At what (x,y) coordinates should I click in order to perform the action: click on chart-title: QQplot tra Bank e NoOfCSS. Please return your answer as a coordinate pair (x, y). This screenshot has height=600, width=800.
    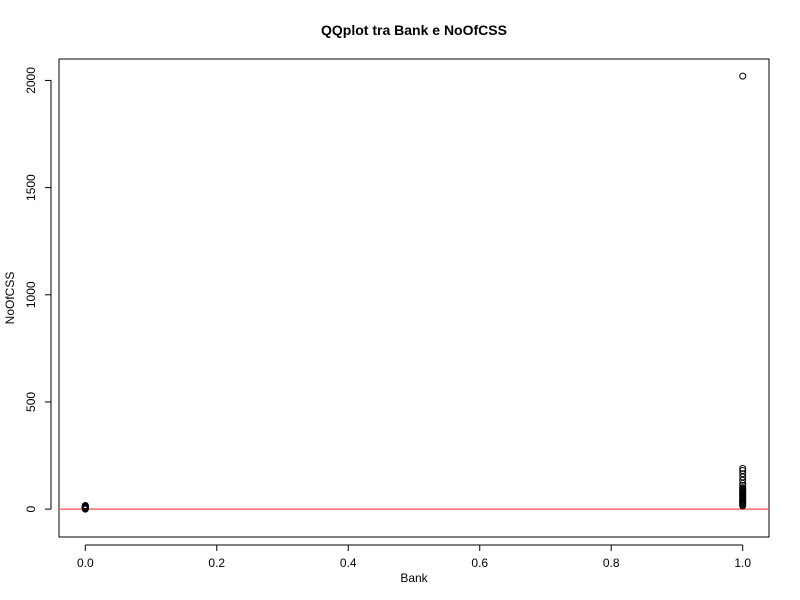
    Looking at the image, I should click on (414, 30).